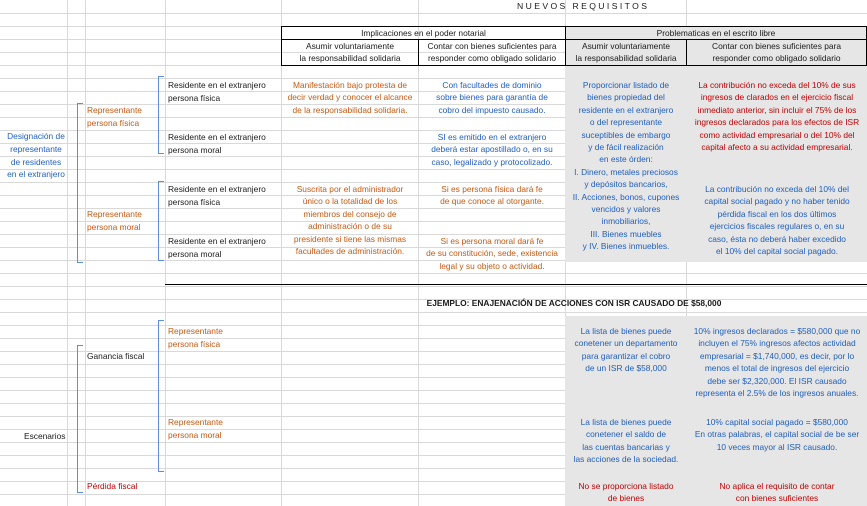  What do you see at coordinates (114, 227) in the screenshot?
I see `rep-moral-label-2: persona moral` at bounding box center [114, 227].